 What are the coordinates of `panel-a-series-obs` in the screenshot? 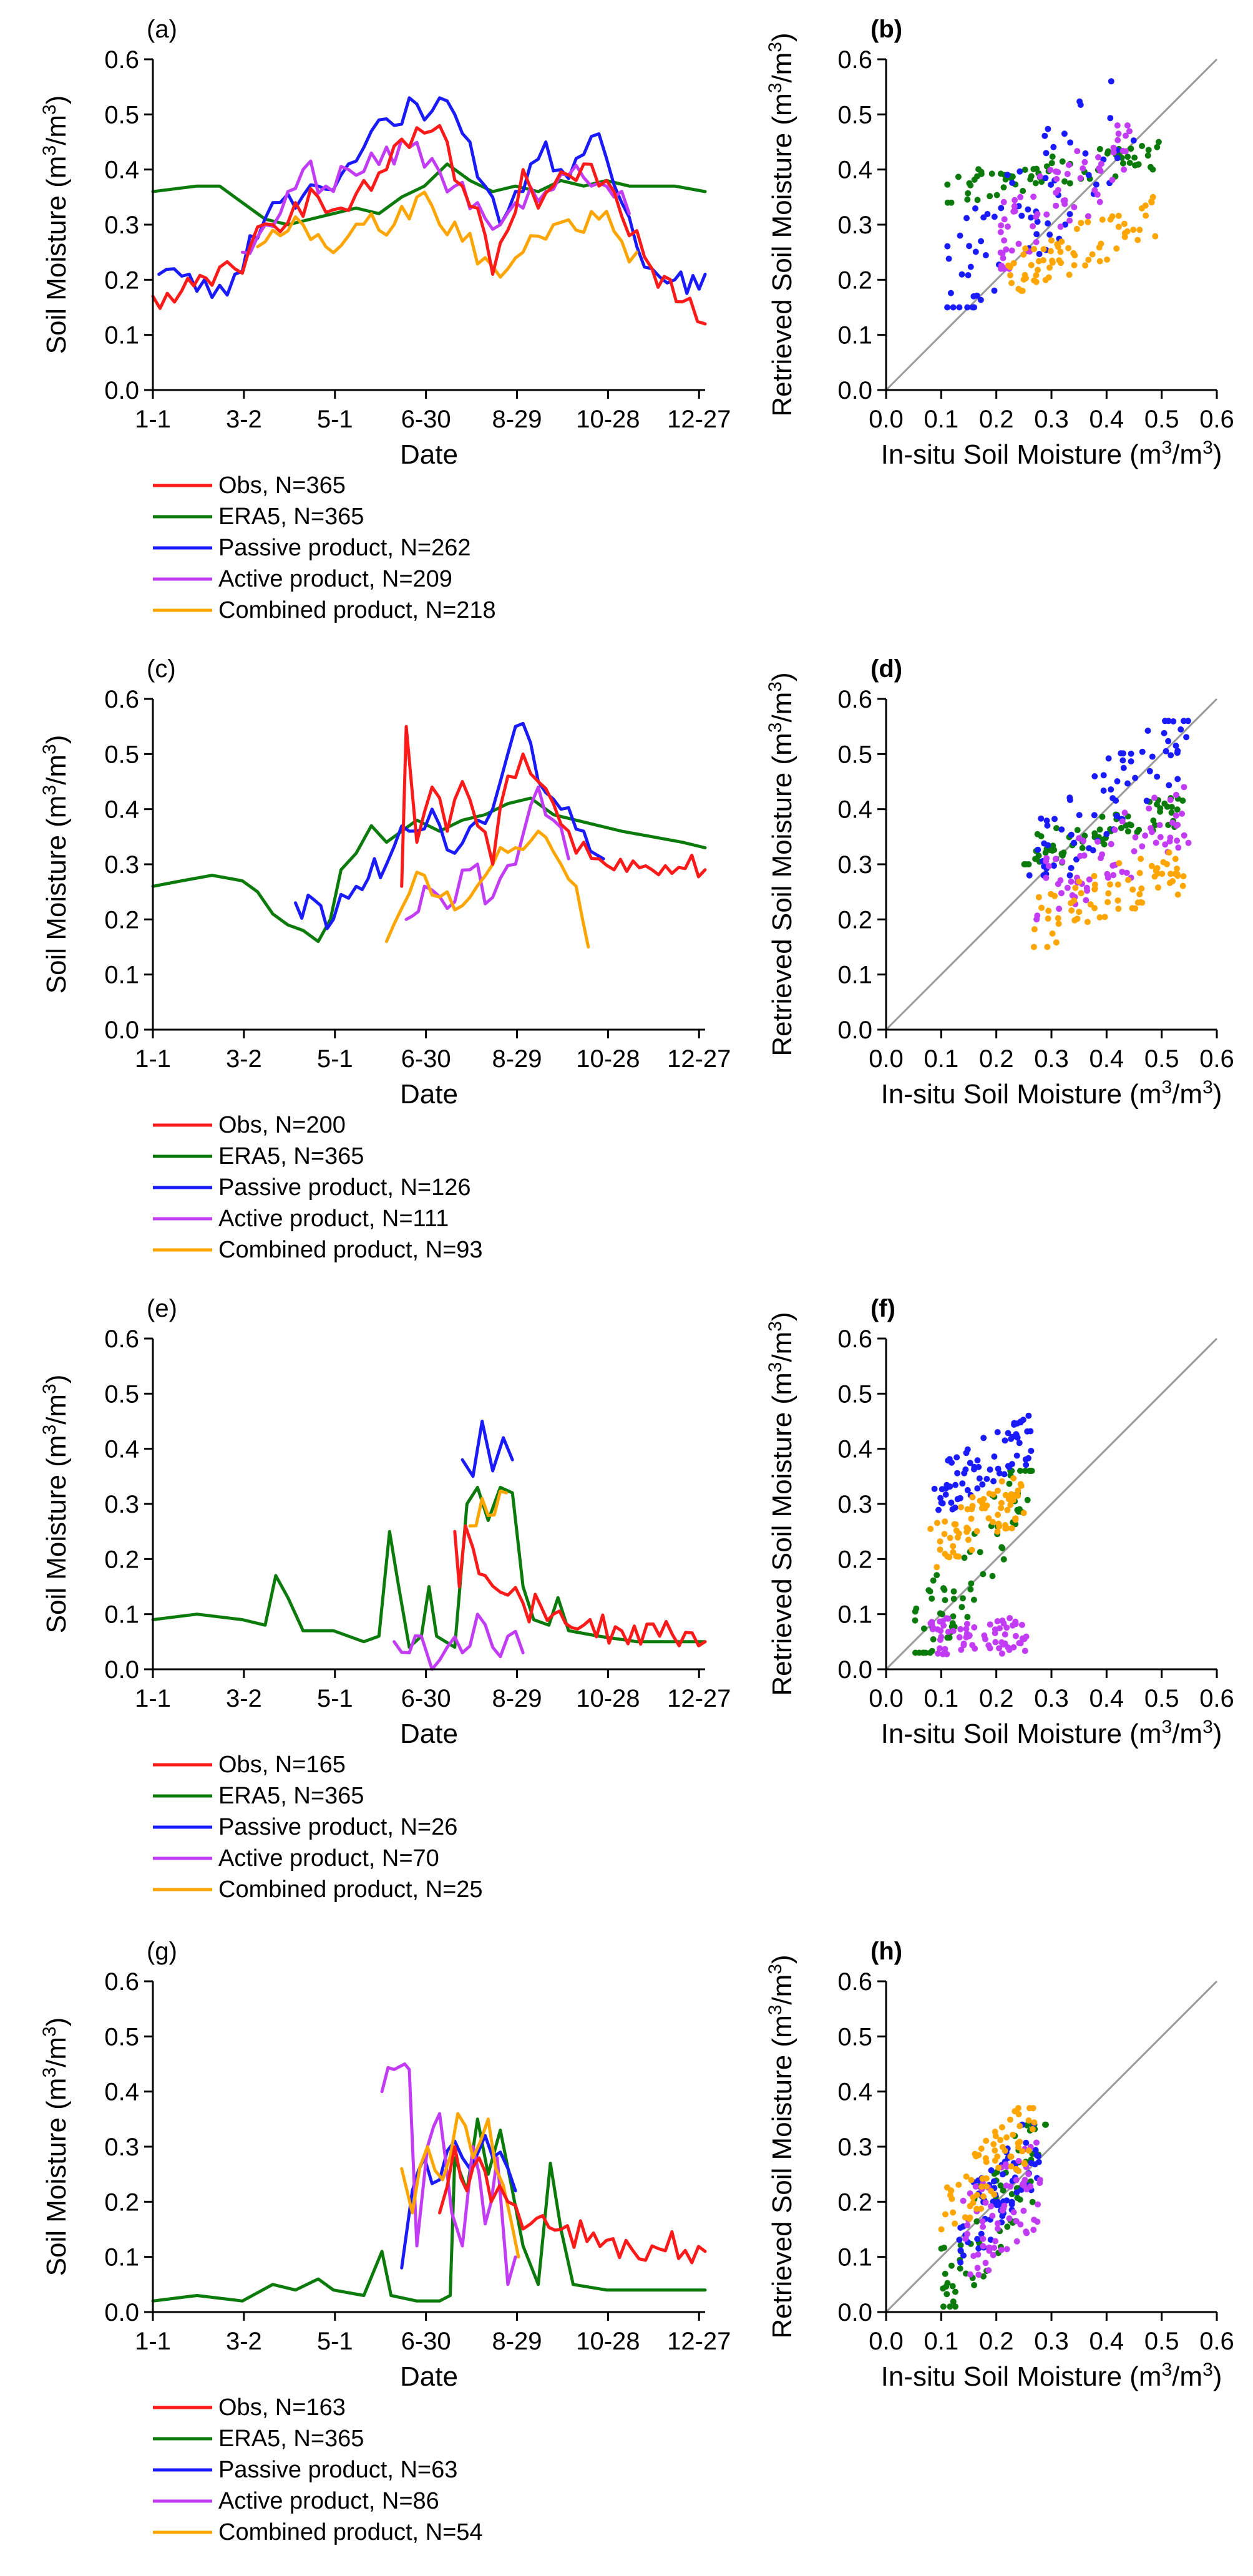 It's located at (429, 225).